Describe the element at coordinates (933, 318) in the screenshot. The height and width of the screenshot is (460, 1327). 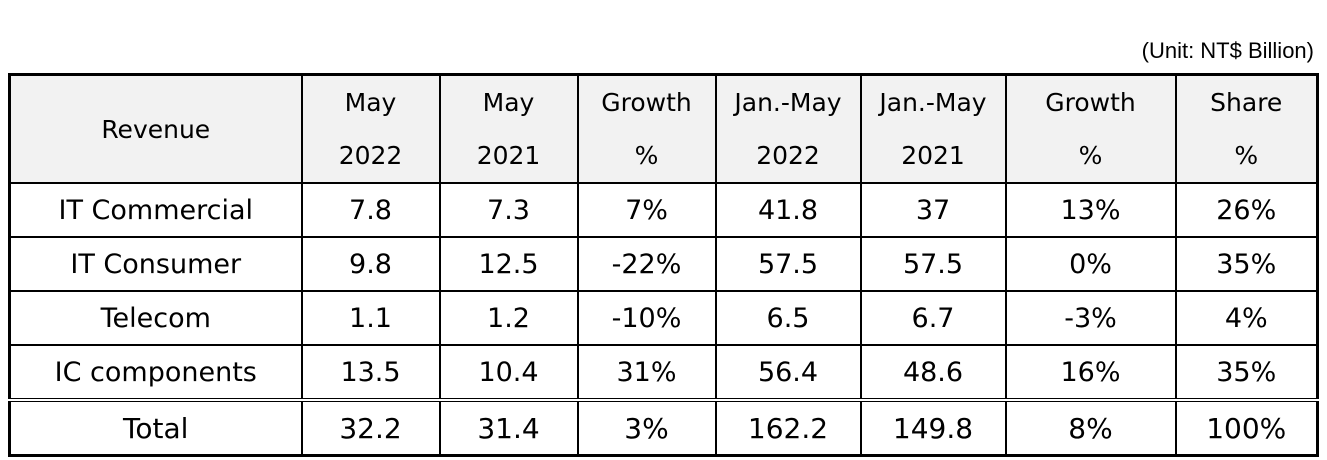
I see `table-cell: 6.7` at that location.